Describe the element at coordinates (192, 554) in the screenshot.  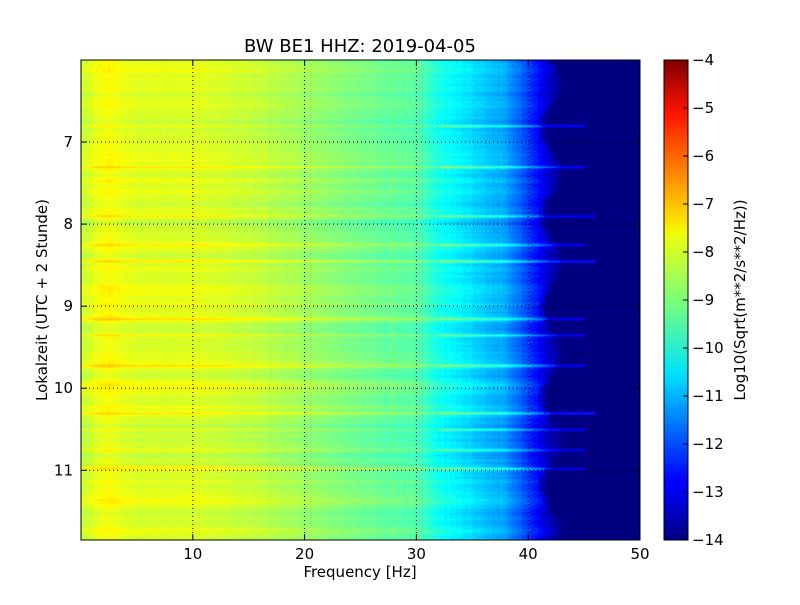
I see `x-tick-label: 10` at that location.